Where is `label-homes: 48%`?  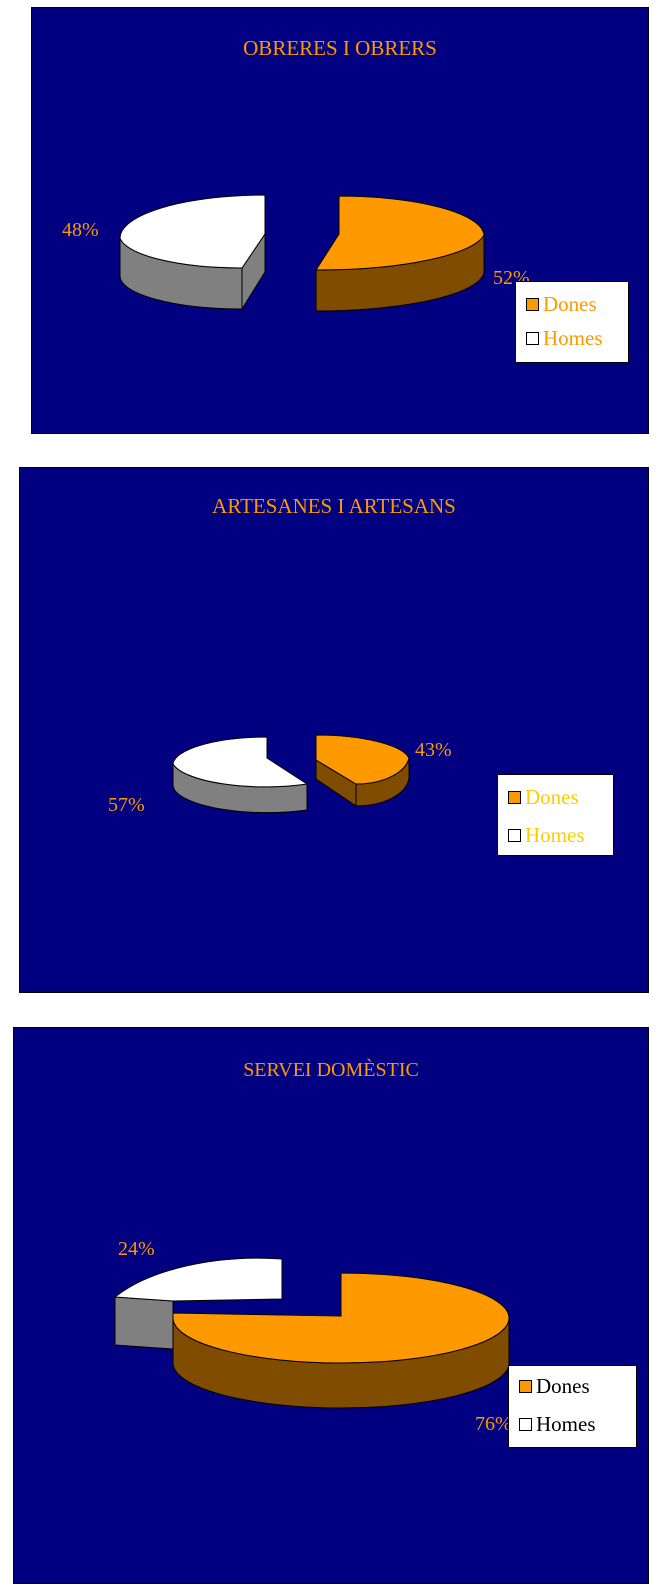
label-homes: 48% is located at coordinates (80, 230).